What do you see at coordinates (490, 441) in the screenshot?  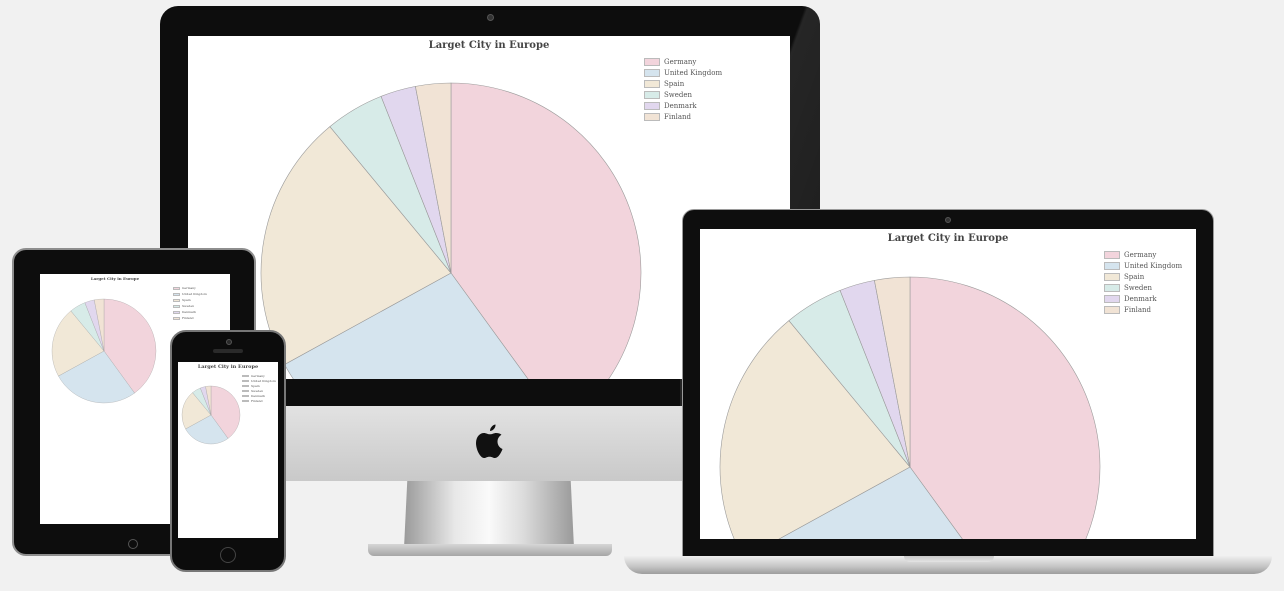 I see `apple-logo-icon` at bounding box center [490, 441].